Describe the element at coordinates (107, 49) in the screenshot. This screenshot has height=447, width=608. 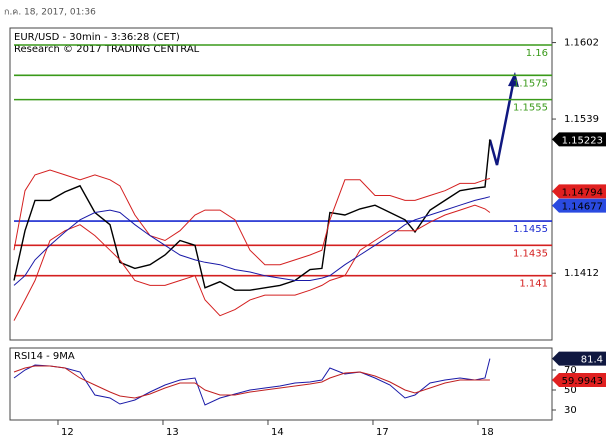
I see `chart-subtitle: Research © 2017 TRADING CENTRAL` at that location.